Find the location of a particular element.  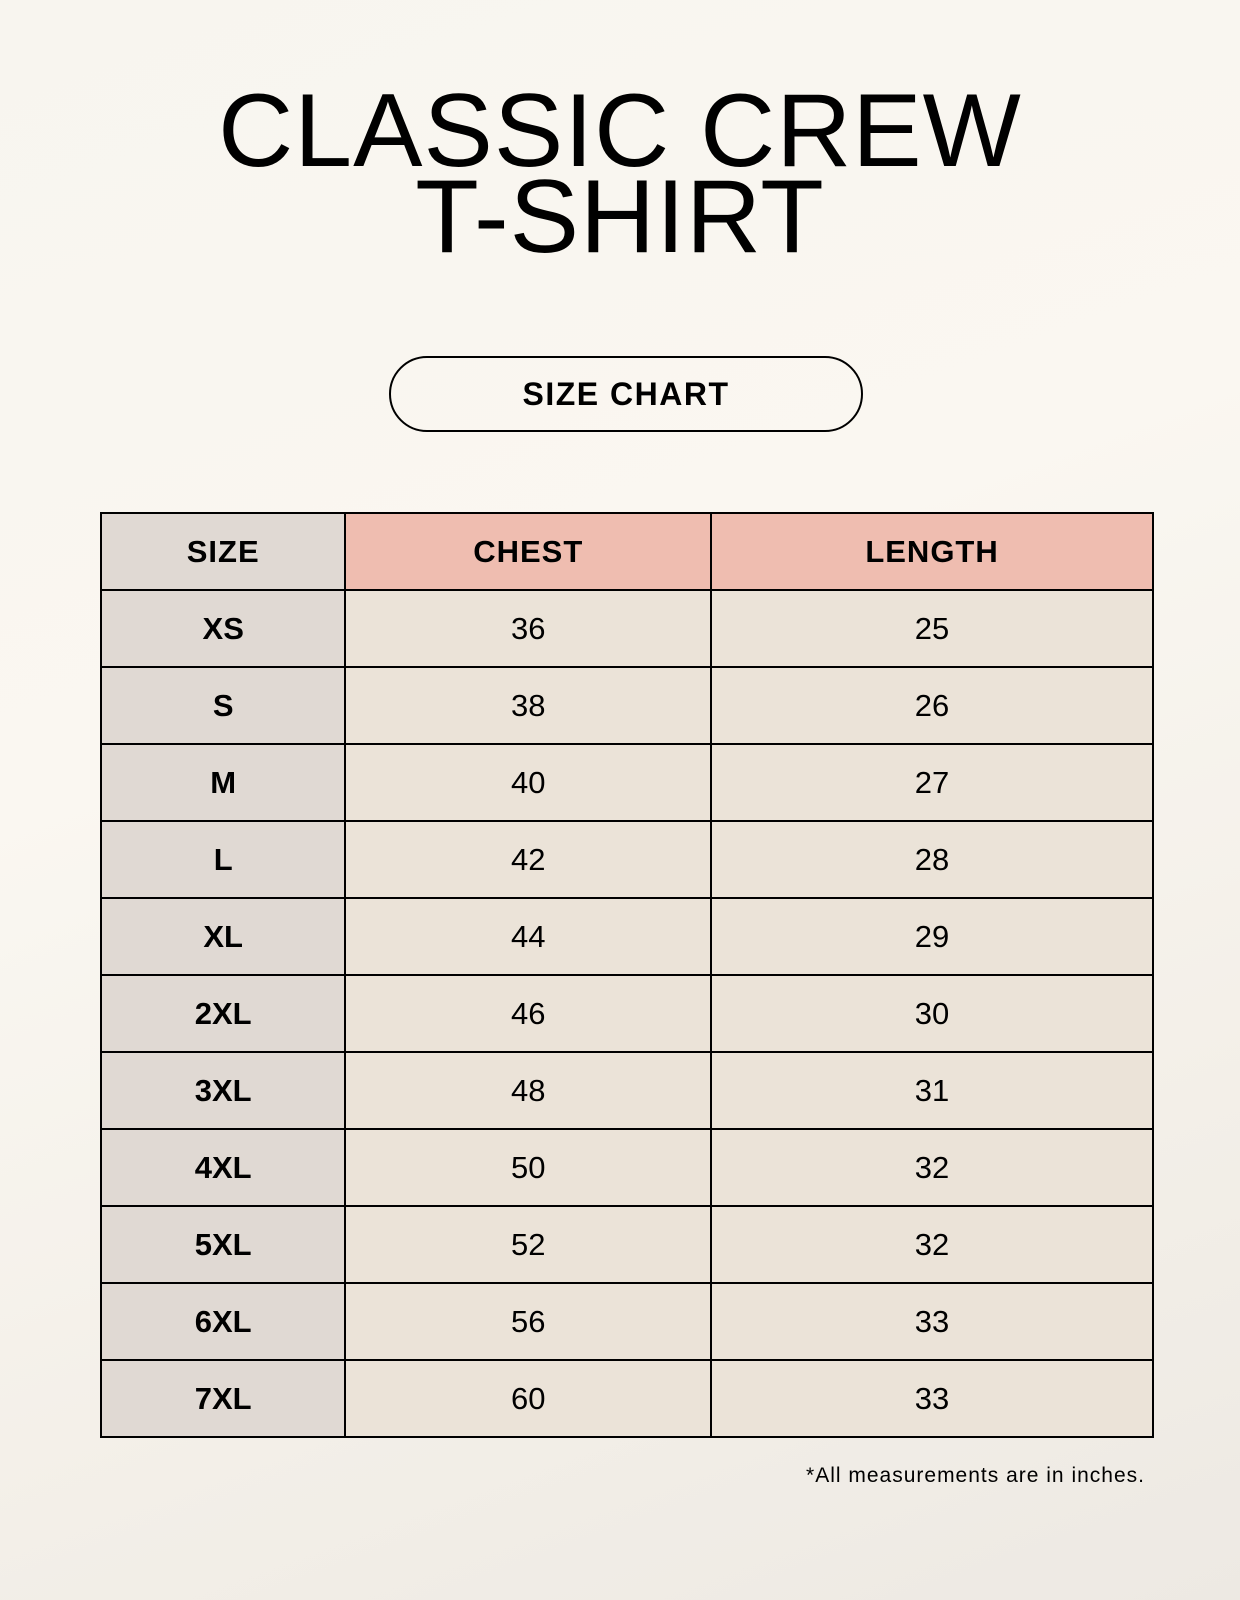

size-cell: 4XL is located at coordinates (223, 1167).